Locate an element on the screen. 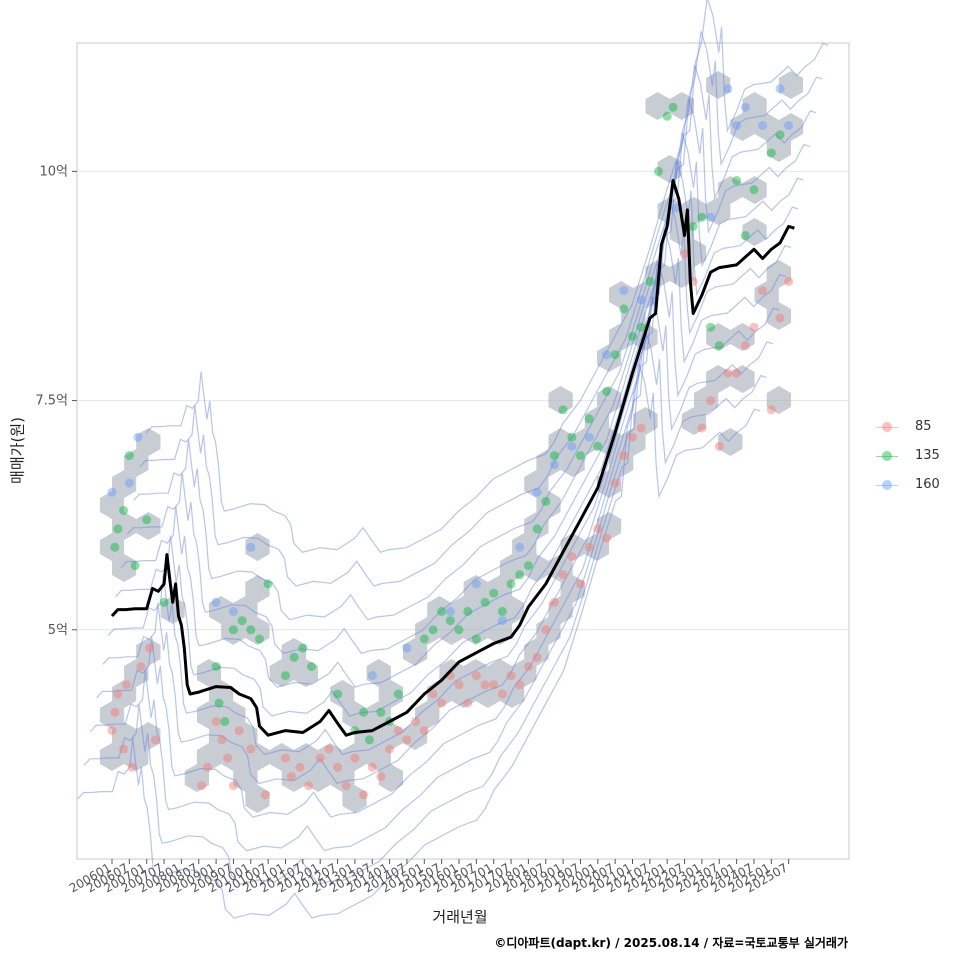 The image size is (960, 960). y-tick-label: 7.5억 is located at coordinates (51, 401).